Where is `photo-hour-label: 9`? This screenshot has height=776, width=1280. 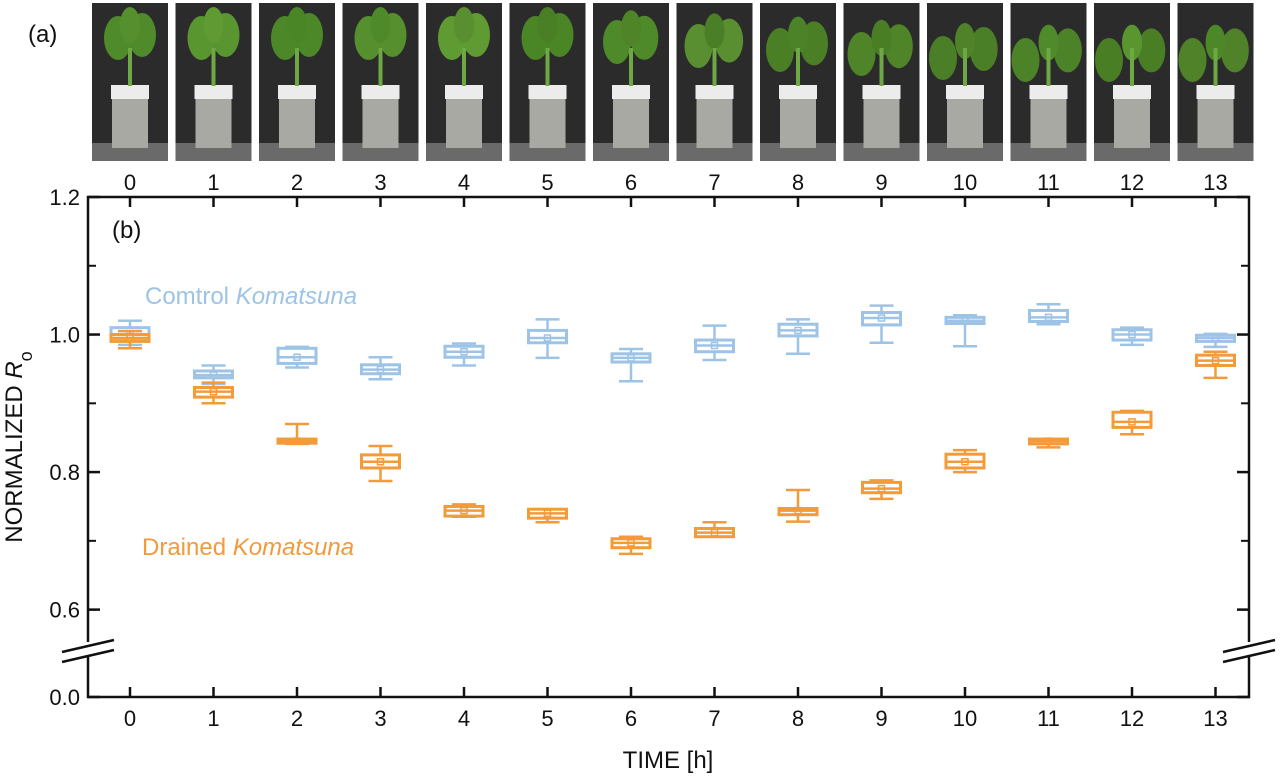 photo-hour-label: 9 is located at coordinates (881, 182).